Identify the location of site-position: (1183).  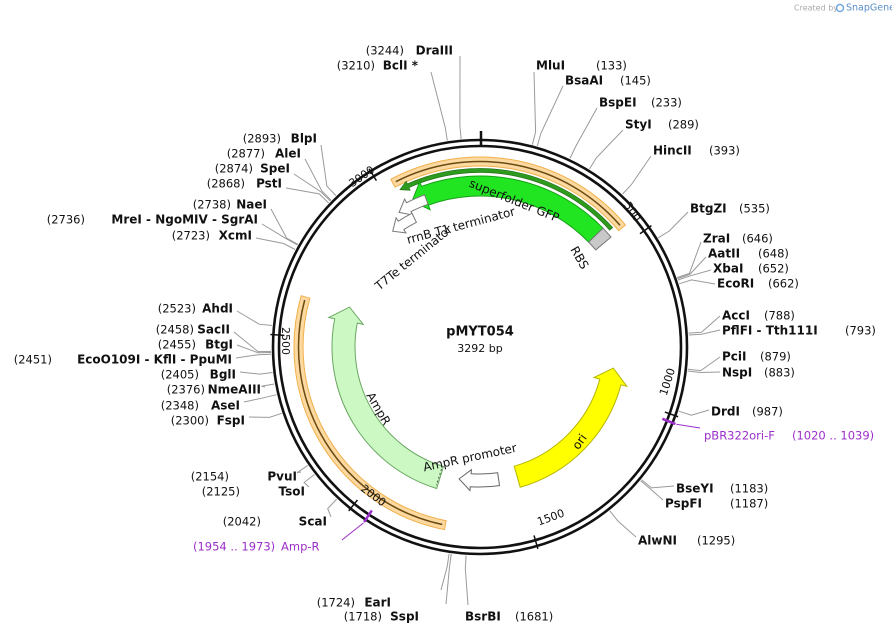
(749, 489).